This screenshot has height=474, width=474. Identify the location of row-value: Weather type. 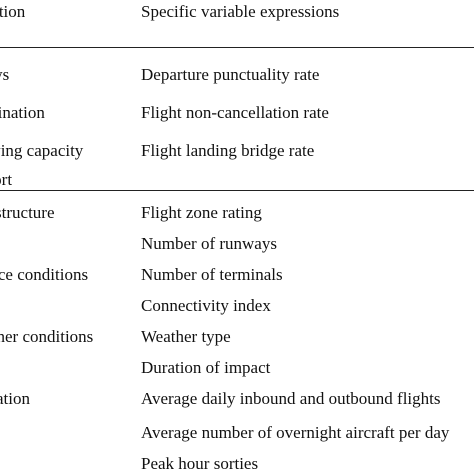
(186, 336).